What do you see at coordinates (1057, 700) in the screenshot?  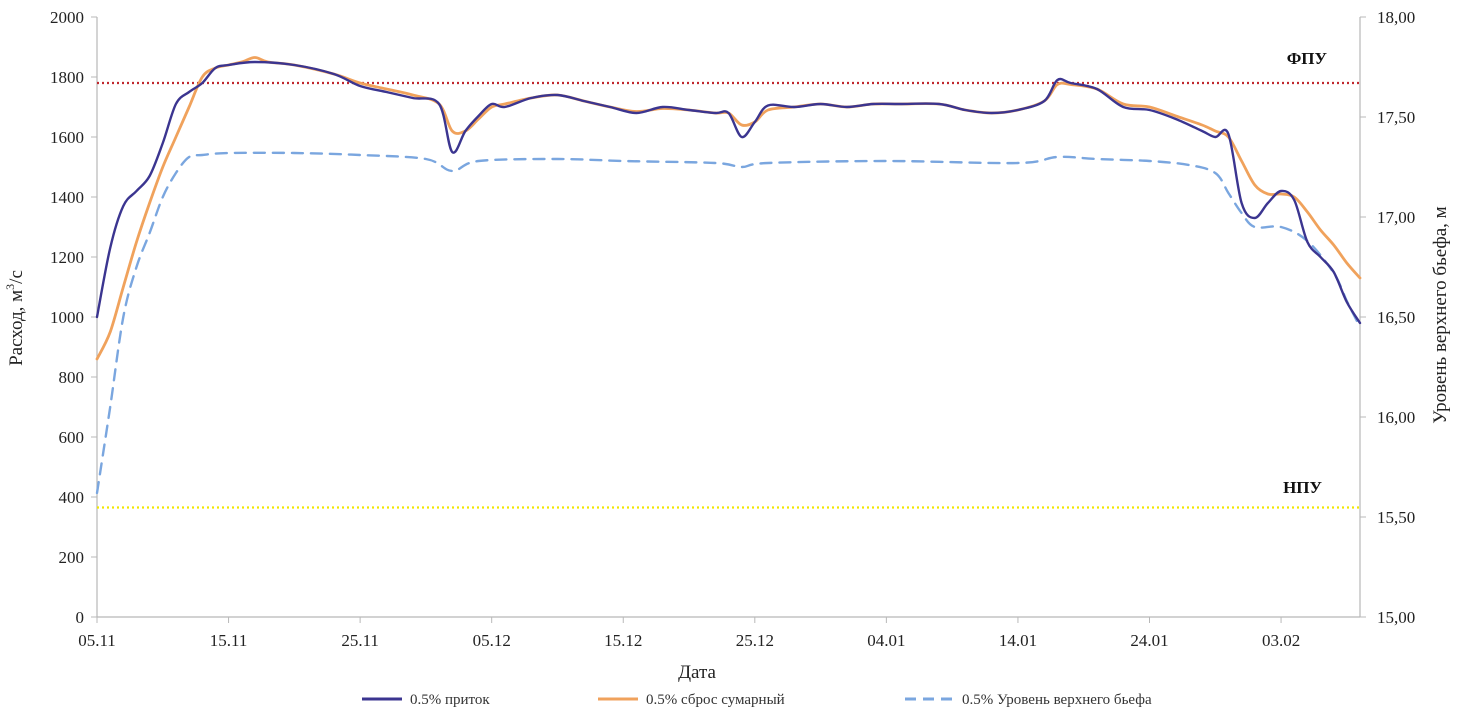 I see `legend-label-level: 0.5% Уровень верхнего бьефа` at bounding box center [1057, 700].